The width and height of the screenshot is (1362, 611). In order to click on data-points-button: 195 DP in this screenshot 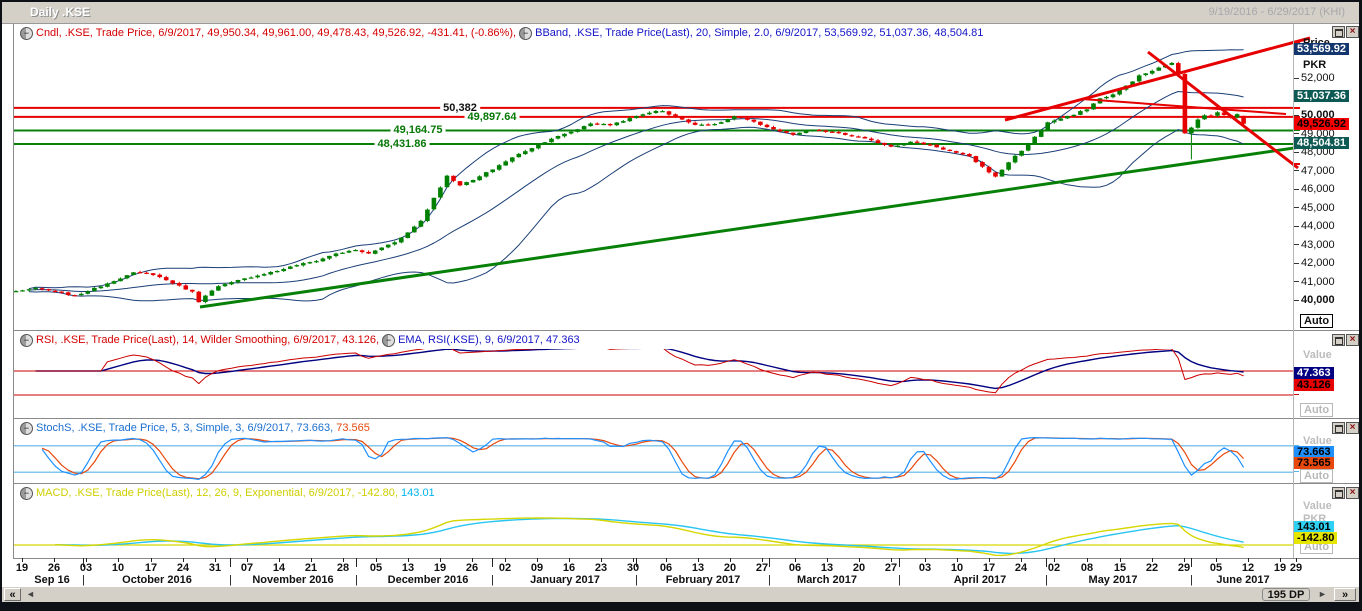, I will do `click(1286, 594)`.